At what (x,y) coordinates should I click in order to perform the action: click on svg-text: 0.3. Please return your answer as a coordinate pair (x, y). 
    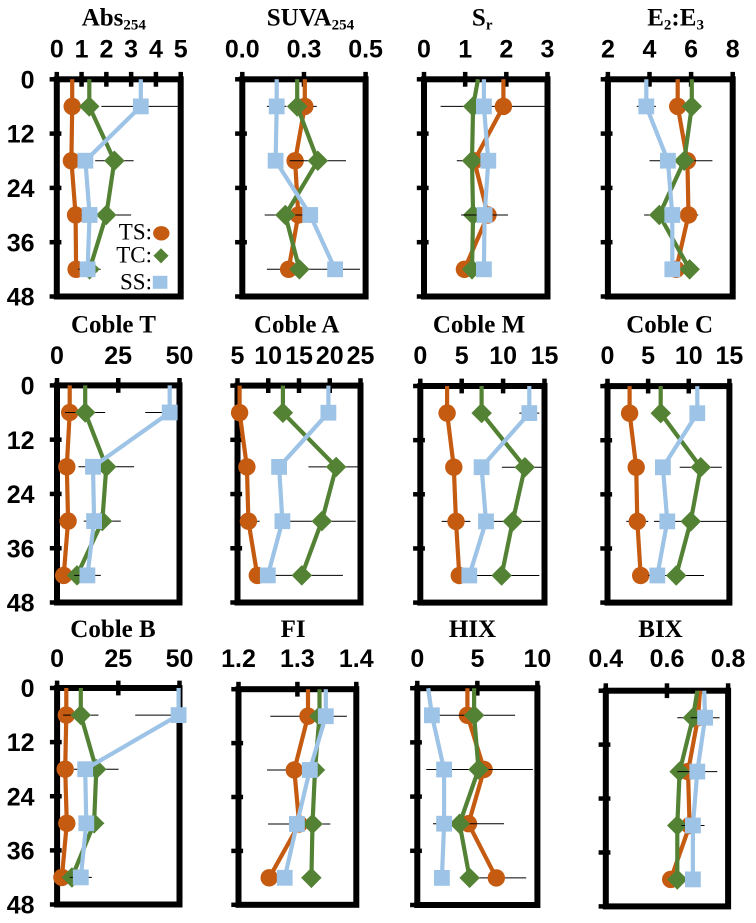
    Looking at the image, I should click on (304, 50).